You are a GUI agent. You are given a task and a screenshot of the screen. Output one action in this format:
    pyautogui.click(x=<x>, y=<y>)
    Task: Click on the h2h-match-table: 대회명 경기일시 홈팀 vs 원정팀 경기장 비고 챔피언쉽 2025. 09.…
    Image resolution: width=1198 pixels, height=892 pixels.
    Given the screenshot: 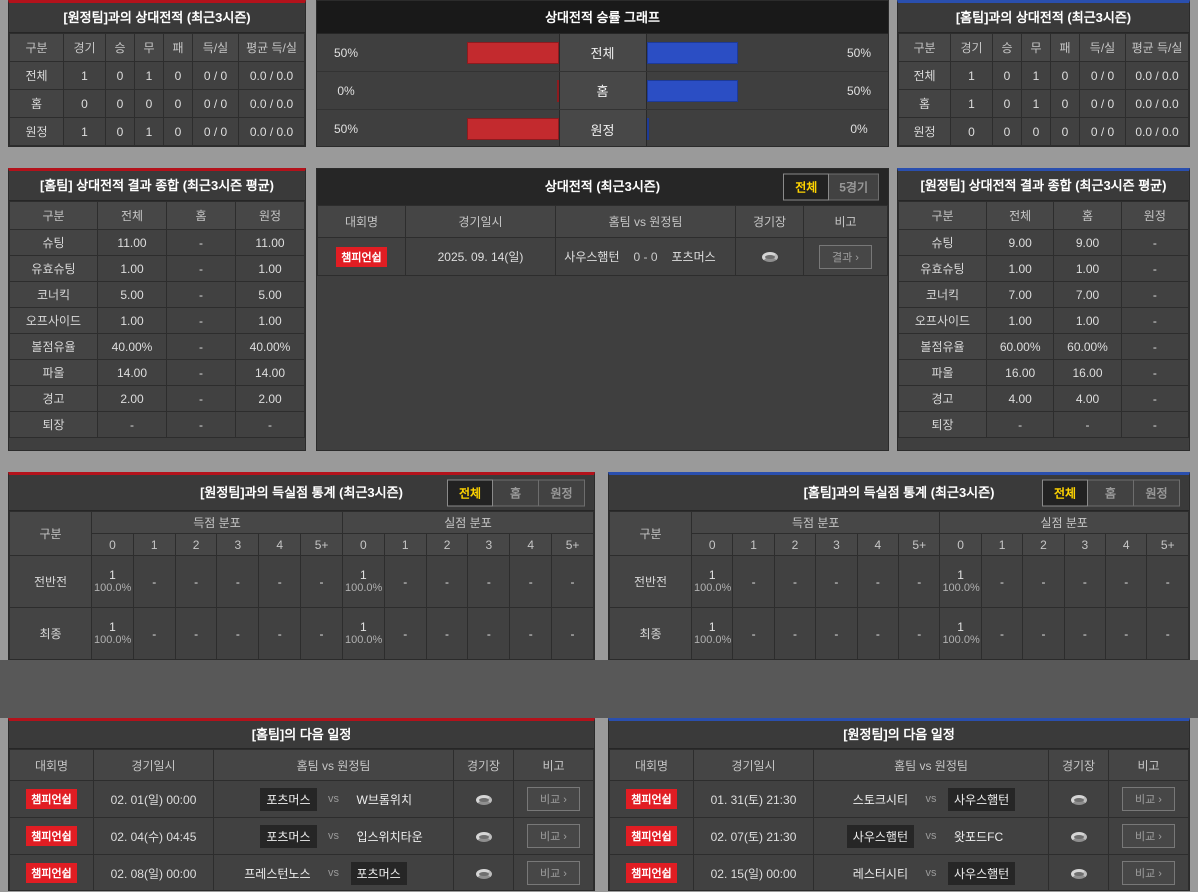 What is the action you would take?
    pyautogui.click(x=602, y=240)
    